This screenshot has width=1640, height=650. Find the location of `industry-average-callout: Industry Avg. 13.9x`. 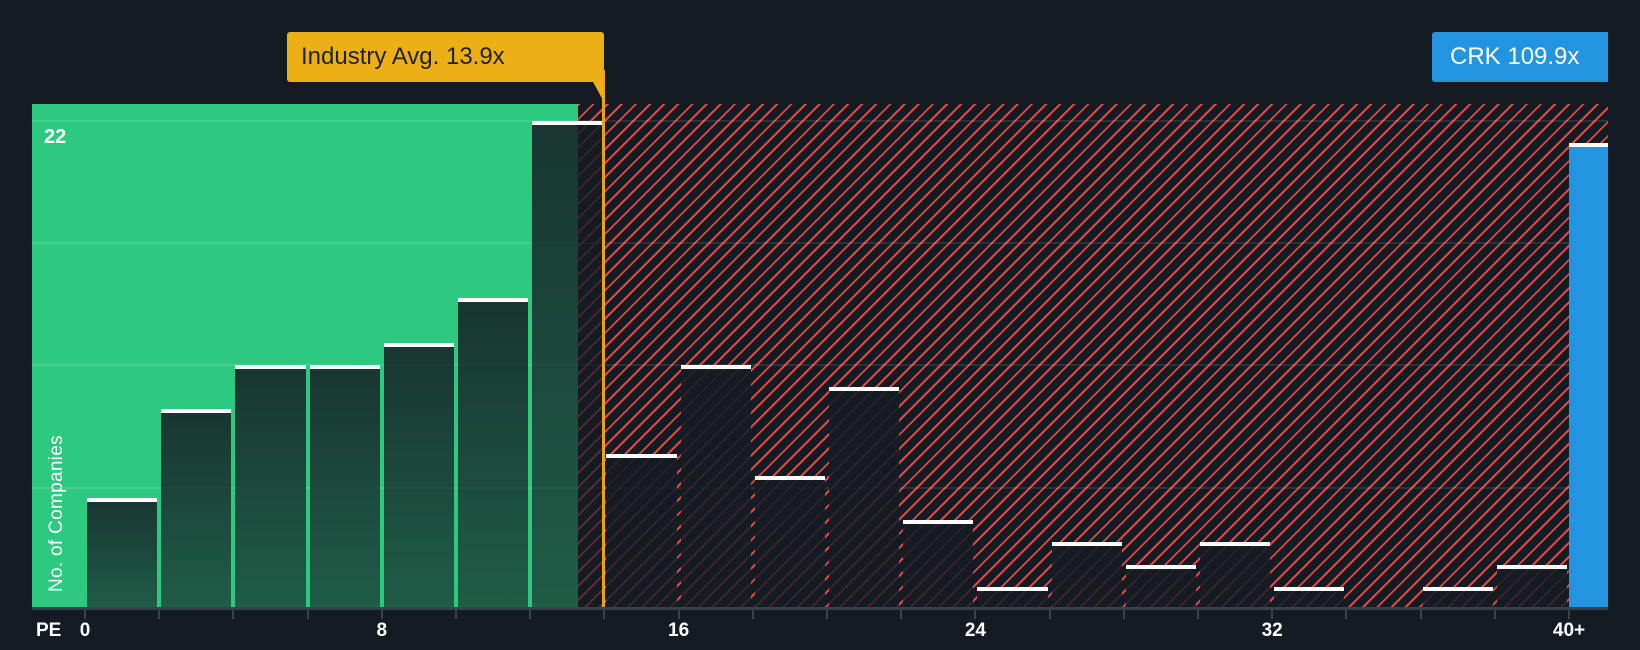

industry-average-callout: Industry Avg. 13.9x is located at coordinates (445, 57).